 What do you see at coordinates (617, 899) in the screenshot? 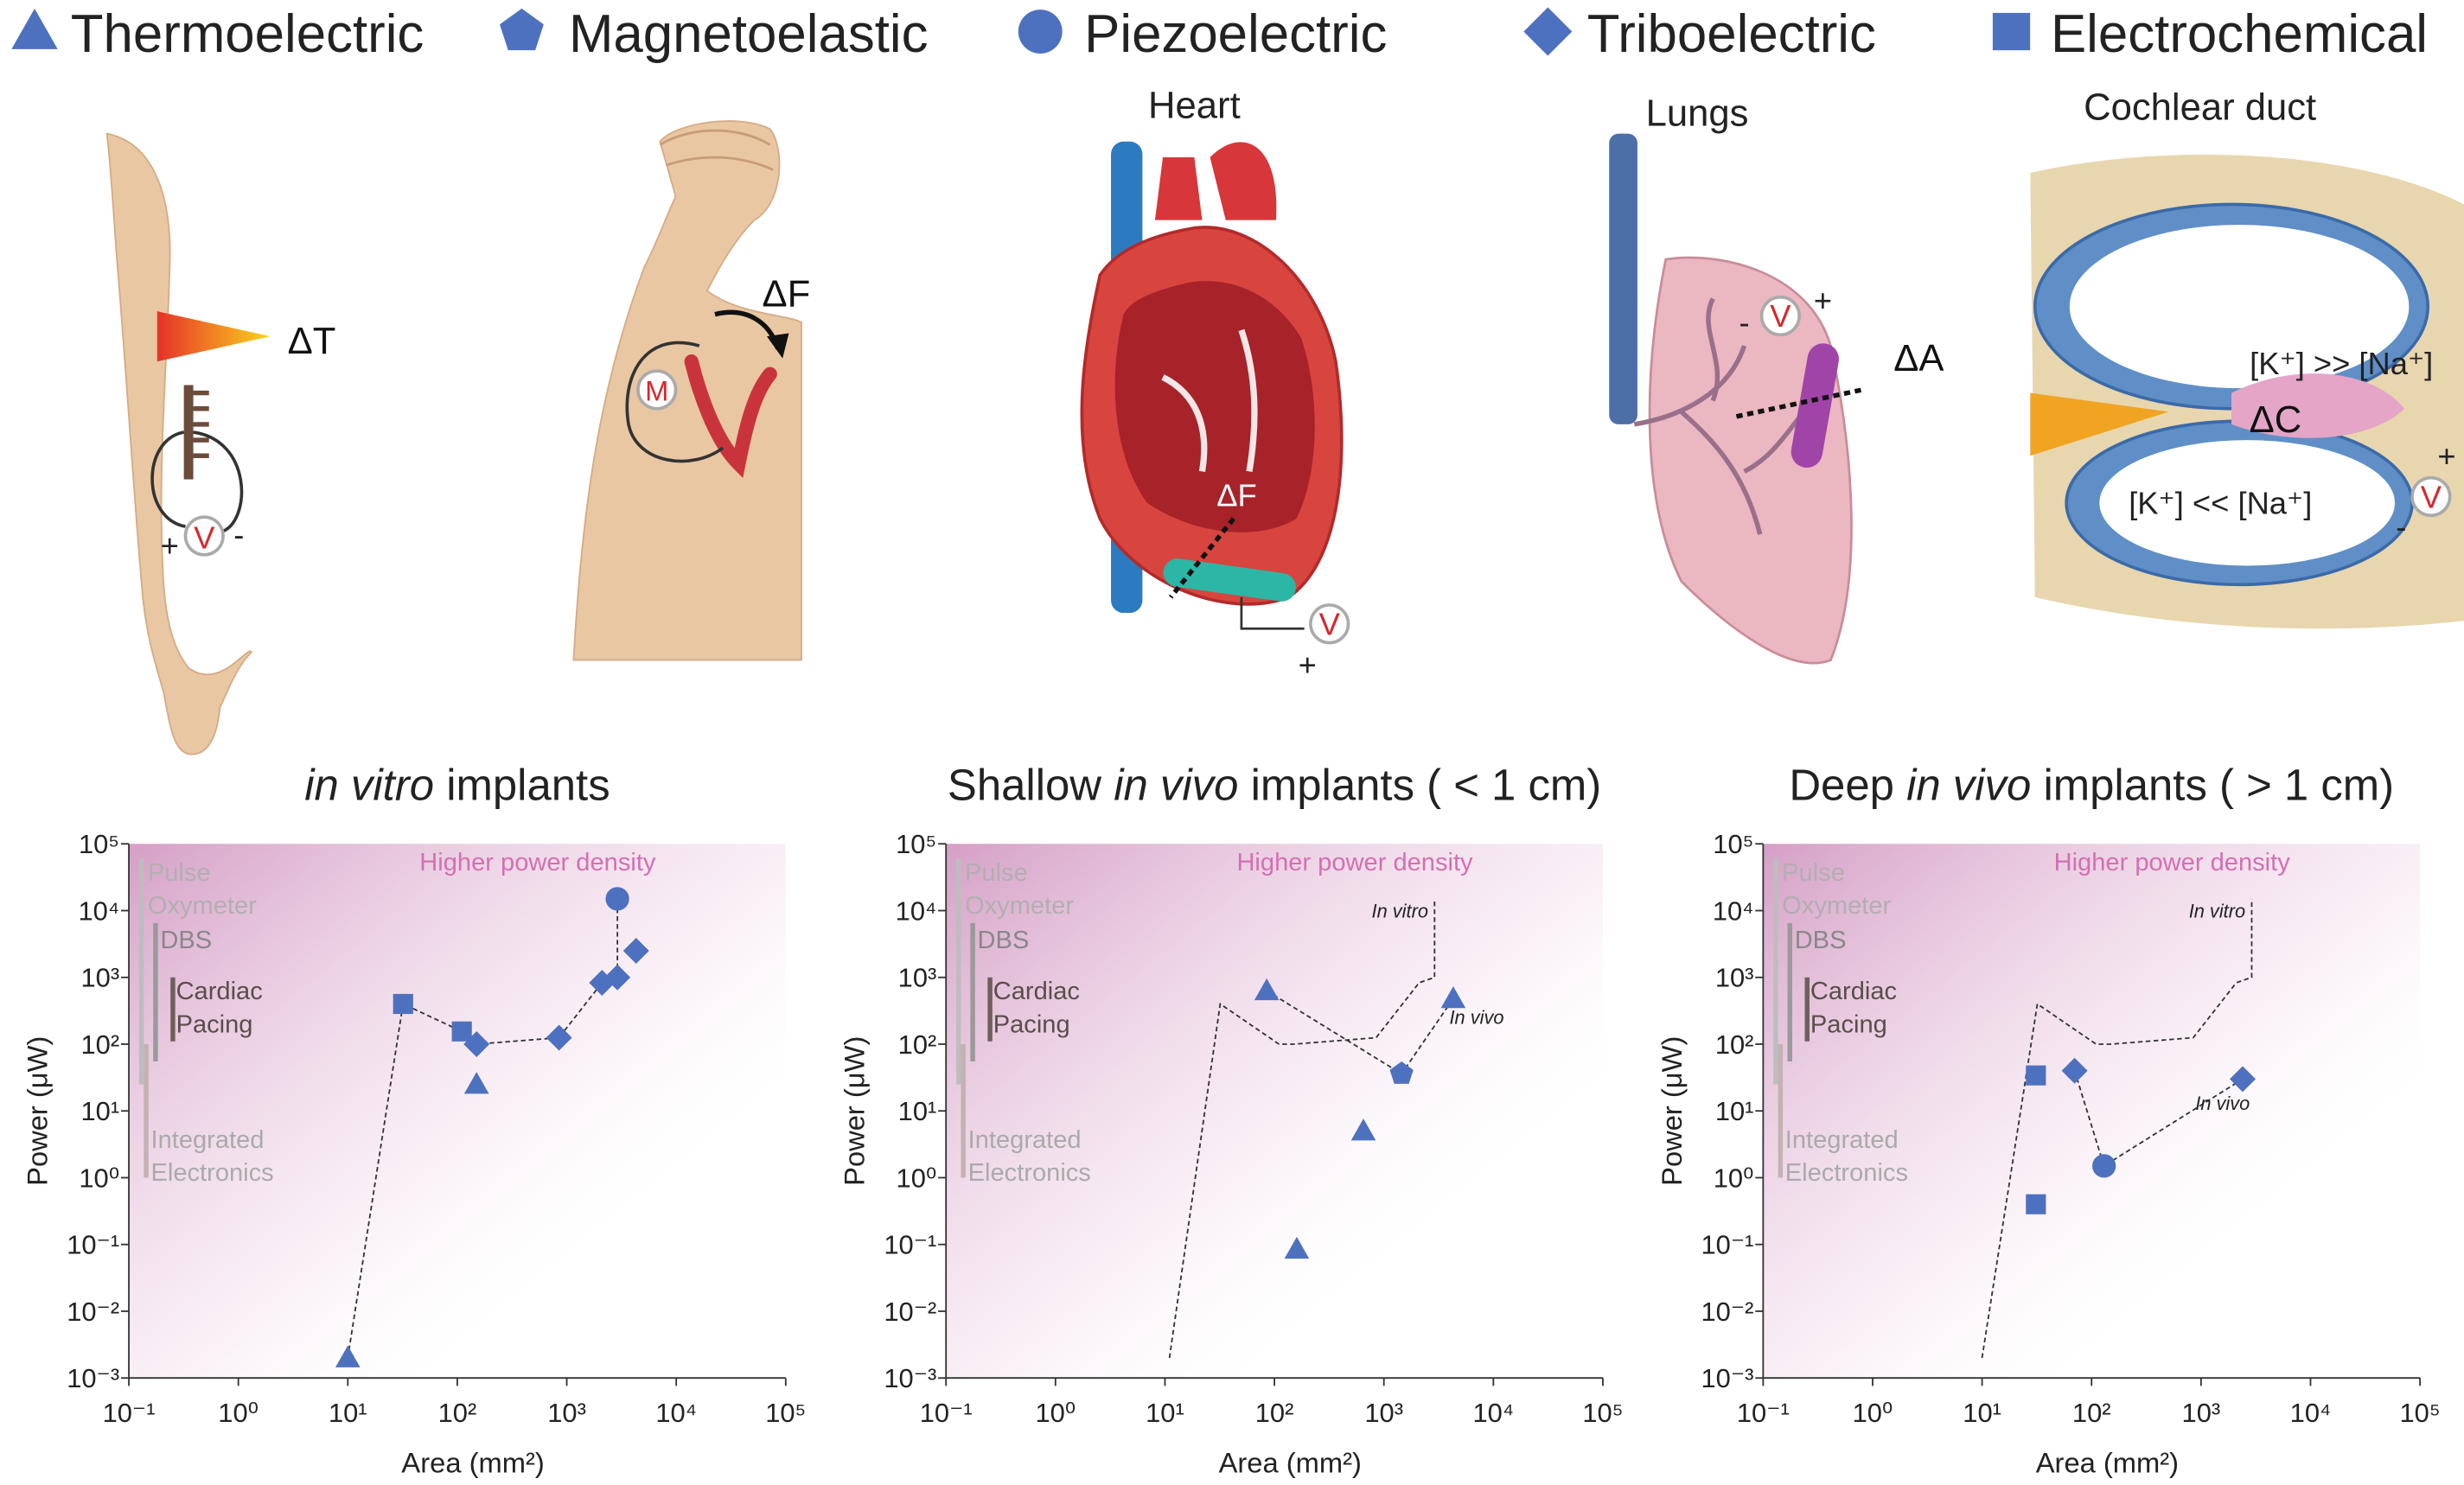
I see `marker-circle` at bounding box center [617, 899].